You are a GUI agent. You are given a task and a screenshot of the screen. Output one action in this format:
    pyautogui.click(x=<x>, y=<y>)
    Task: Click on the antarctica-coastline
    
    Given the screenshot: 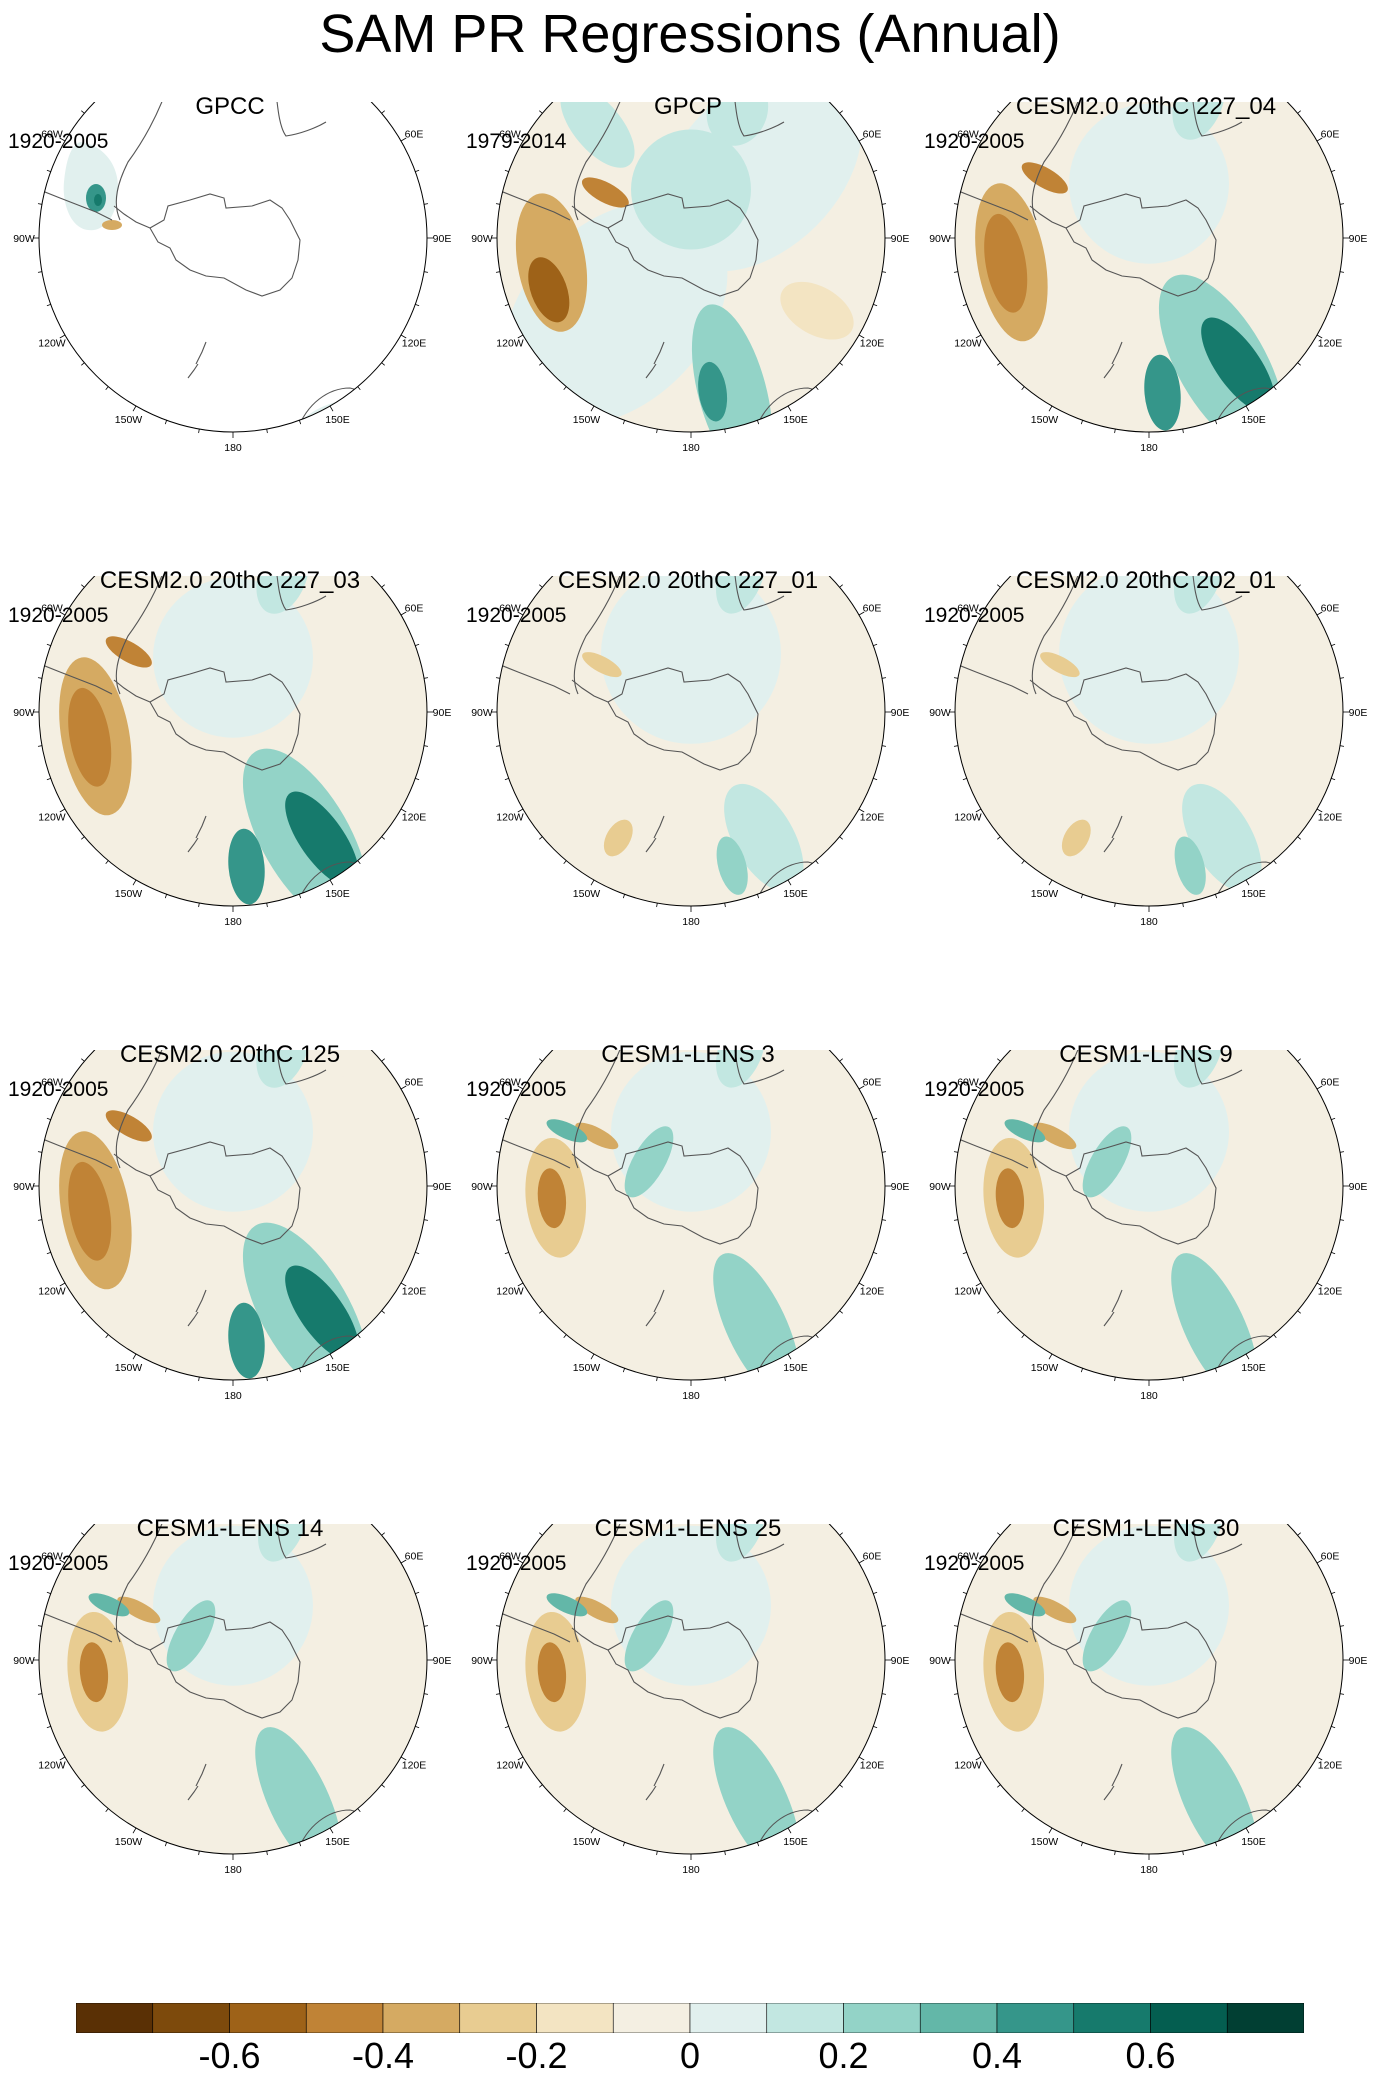 What is the action you would take?
    pyautogui.click(x=225, y=245)
    